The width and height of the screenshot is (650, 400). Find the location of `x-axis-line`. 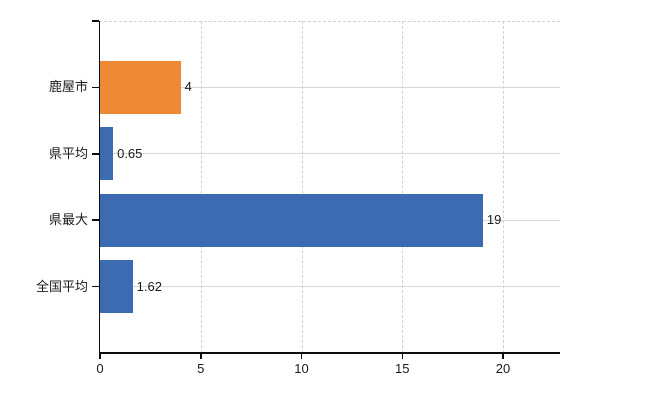

x-axis-line is located at coordinates (329, 353).